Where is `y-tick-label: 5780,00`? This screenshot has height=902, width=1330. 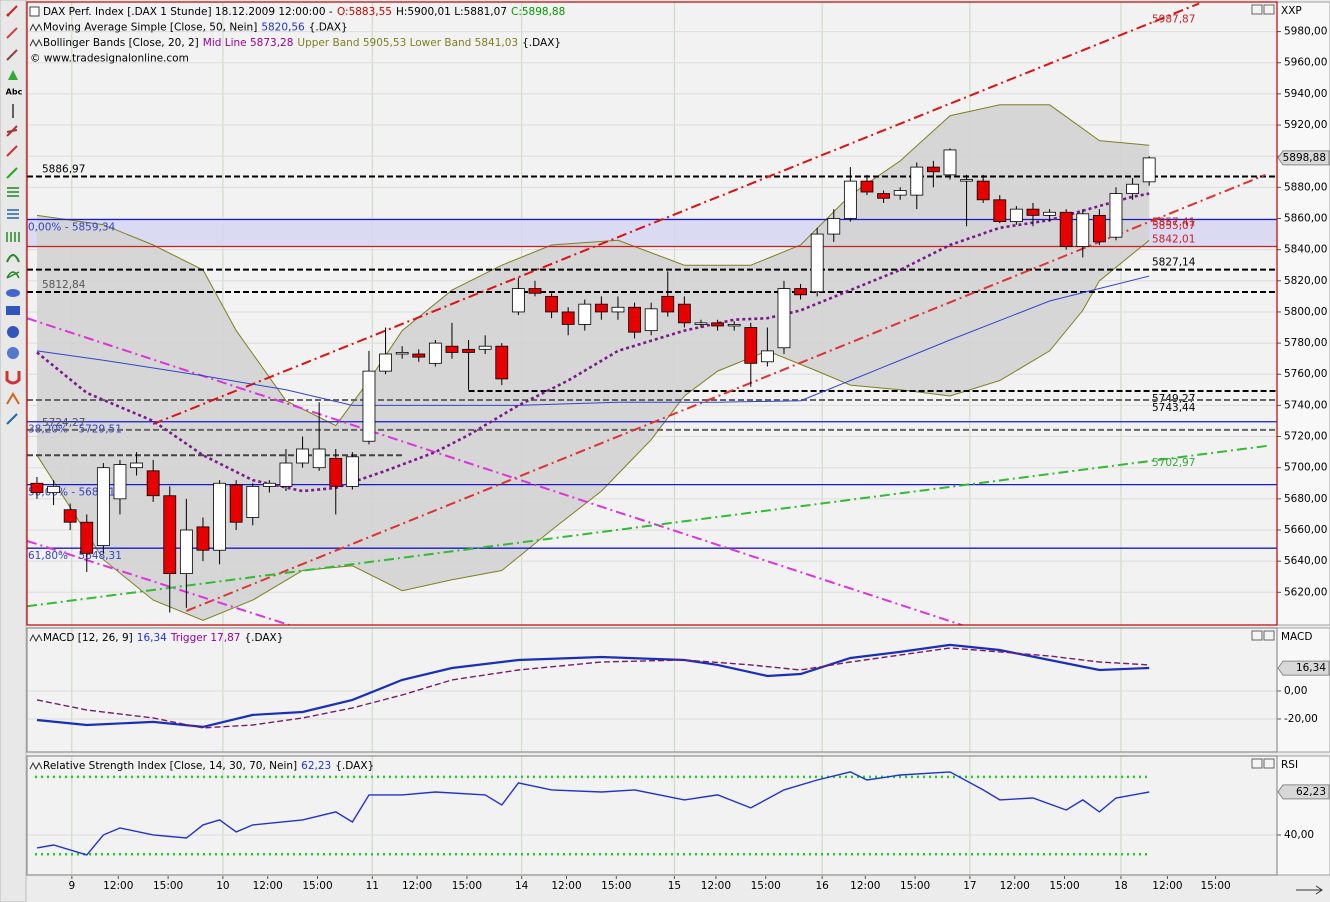
y-tick-label: 5780,00 is located at coordinates (1305, 343).